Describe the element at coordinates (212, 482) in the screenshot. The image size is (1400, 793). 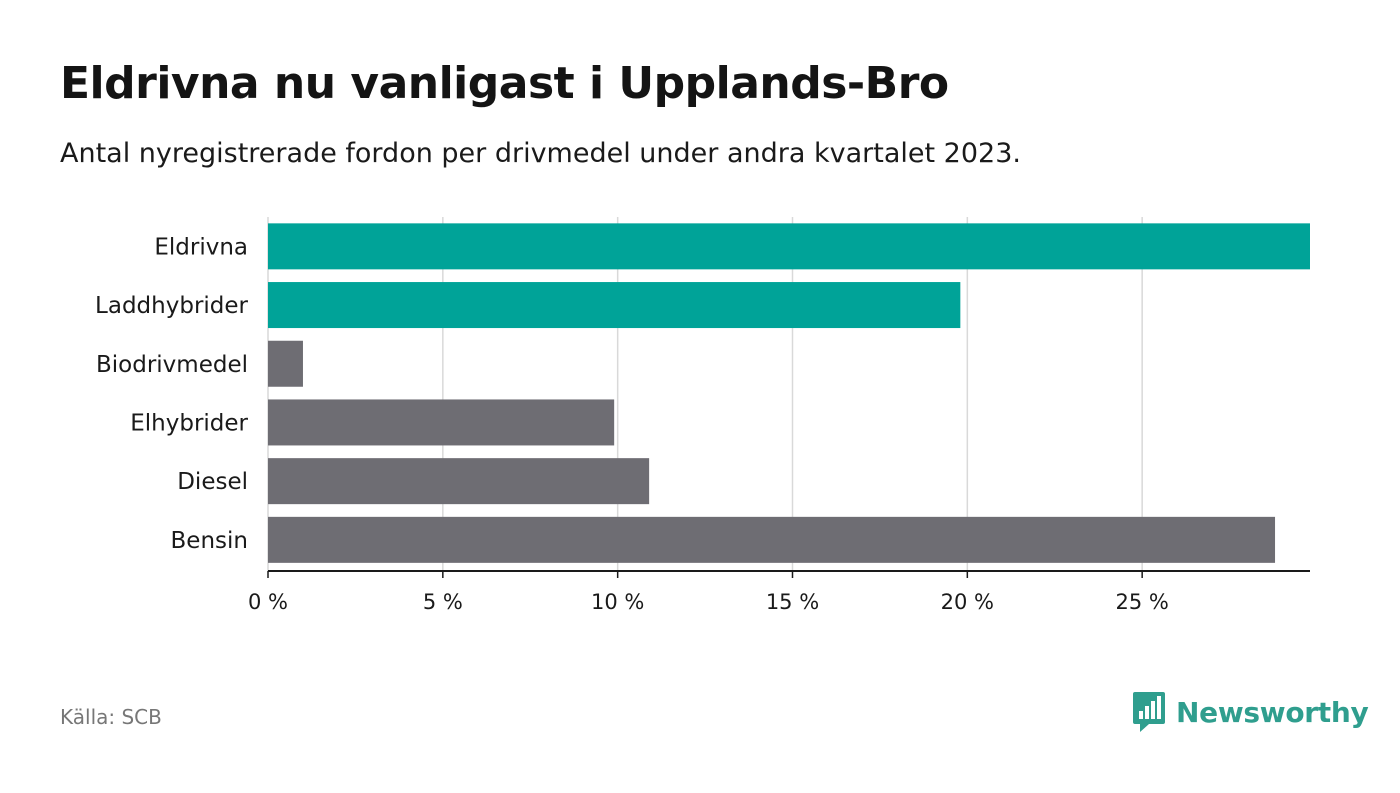
I see `category-label: Diesel` at that location.